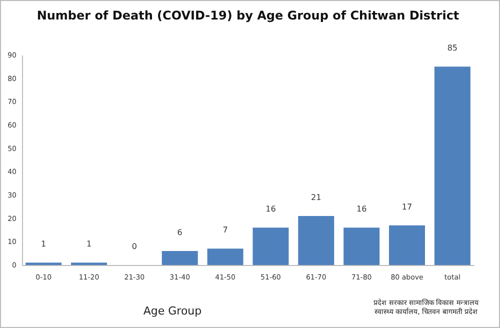 The width and height of the screenshot is (500, 328). Describe the element at coordinates (172, 311) in the screenshot. I see `x-axis-title: Age Group` at that location.